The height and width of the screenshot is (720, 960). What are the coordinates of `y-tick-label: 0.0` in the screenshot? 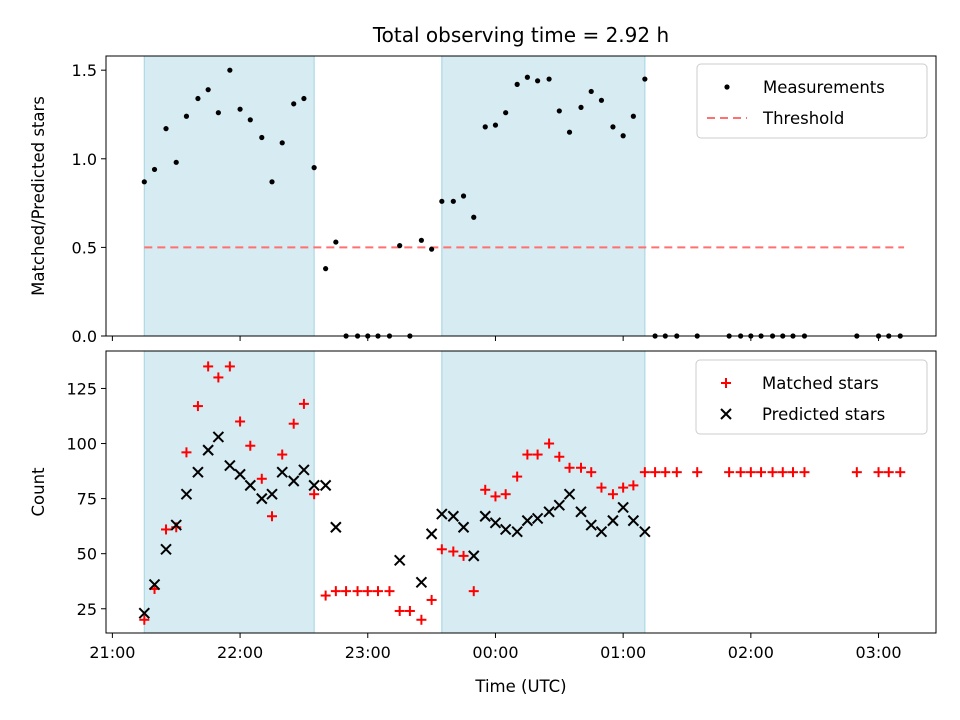 It's located at (84, 336).